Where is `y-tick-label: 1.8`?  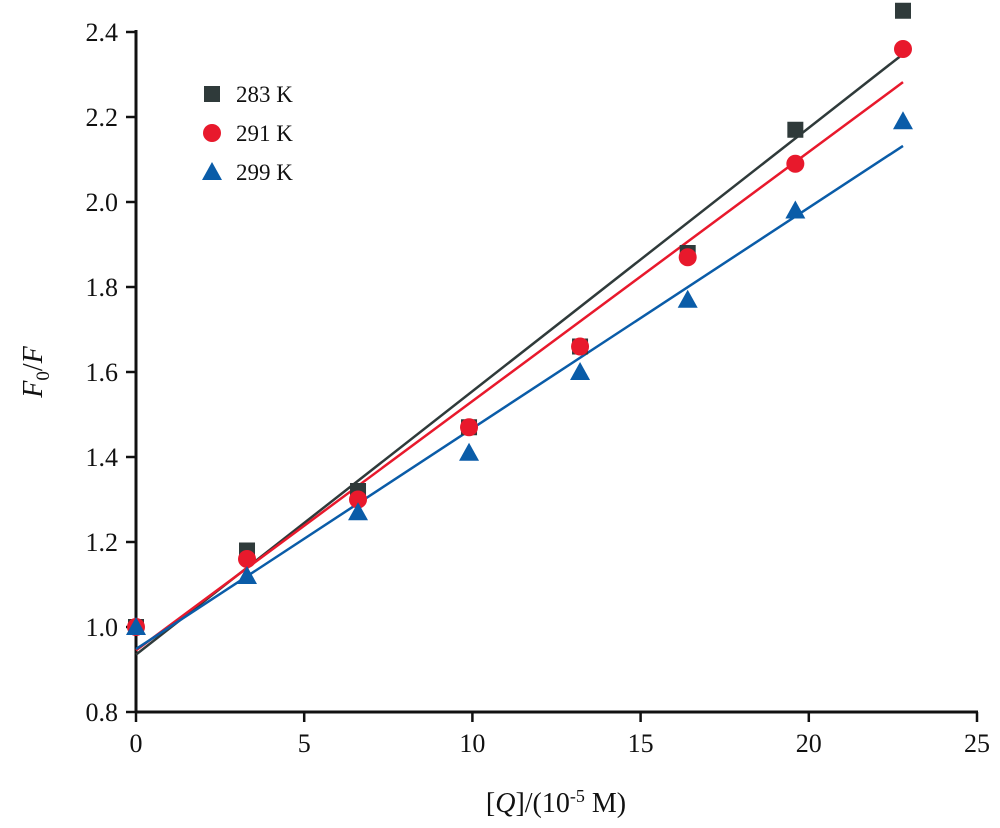
y-tick-label: 1.8 is located at coordinates (102, 287).